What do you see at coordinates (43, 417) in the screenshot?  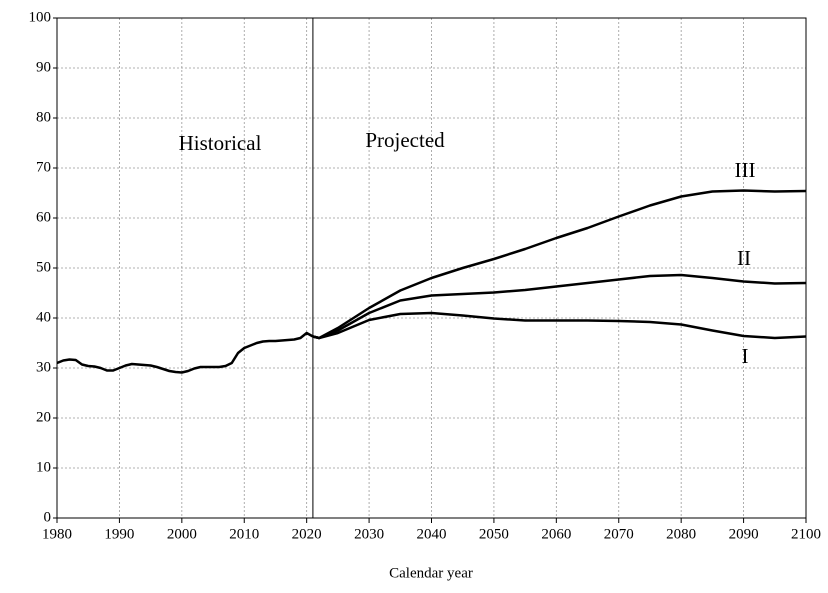 I see `y-tick-label: 20` at bounding box center [43, 417].